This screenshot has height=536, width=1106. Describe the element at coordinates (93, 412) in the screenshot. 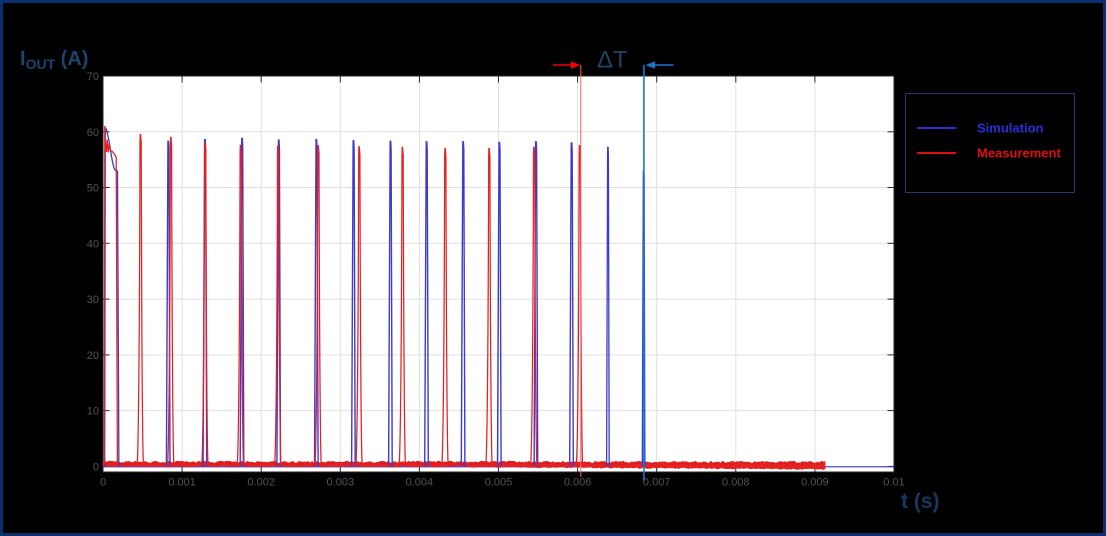

I see `svg-text: 10` at that location.